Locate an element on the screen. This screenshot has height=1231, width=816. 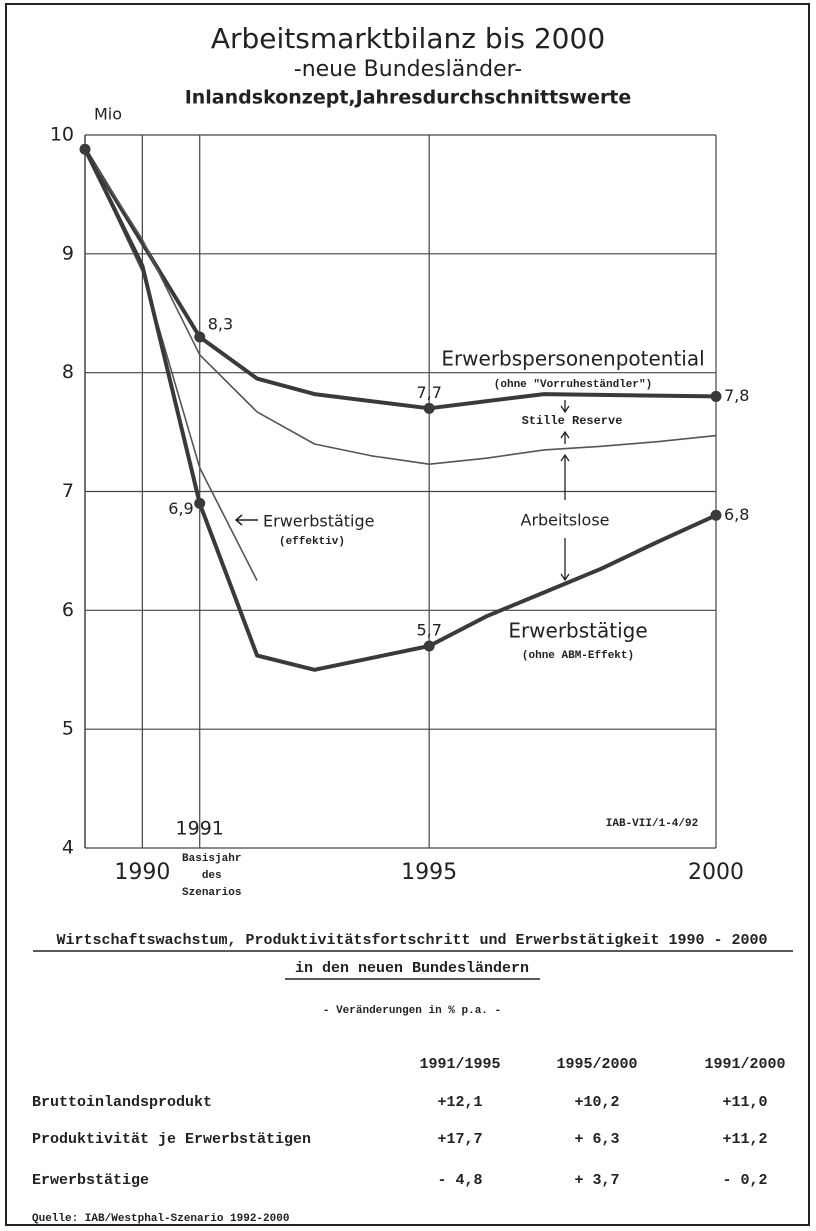
y-tick-label: 6 is located at coordinates (68, 610).